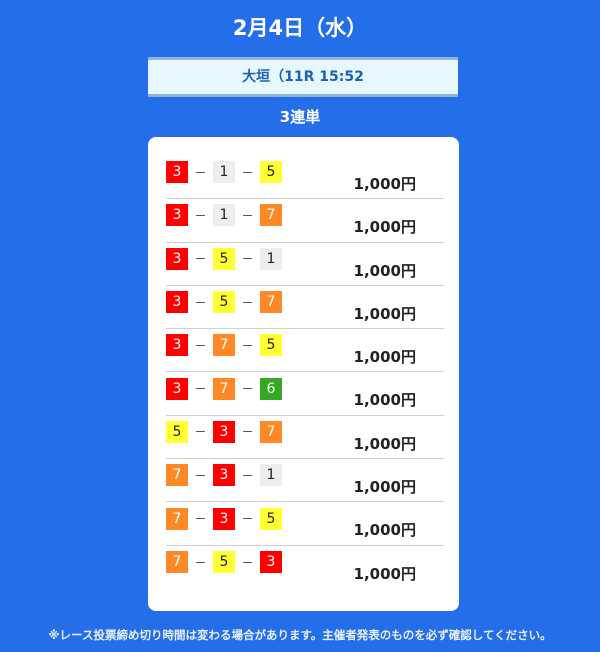  Describe the element at coordinates (271, 388) in the screenshot. I see `boat-number-badge: 6` at that location.